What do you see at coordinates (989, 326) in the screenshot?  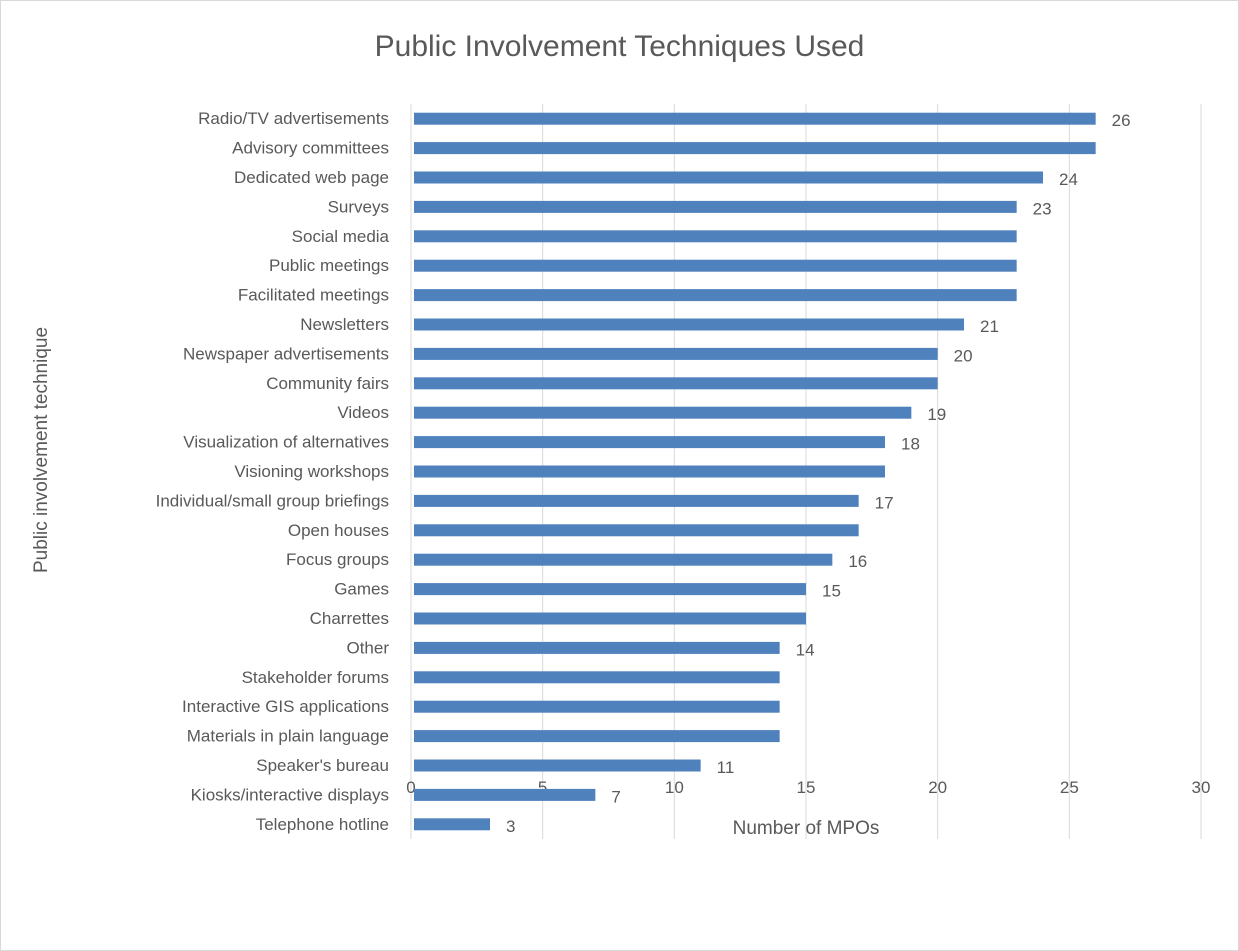 I see `data-label: 21` at bounding box center [989, 326].